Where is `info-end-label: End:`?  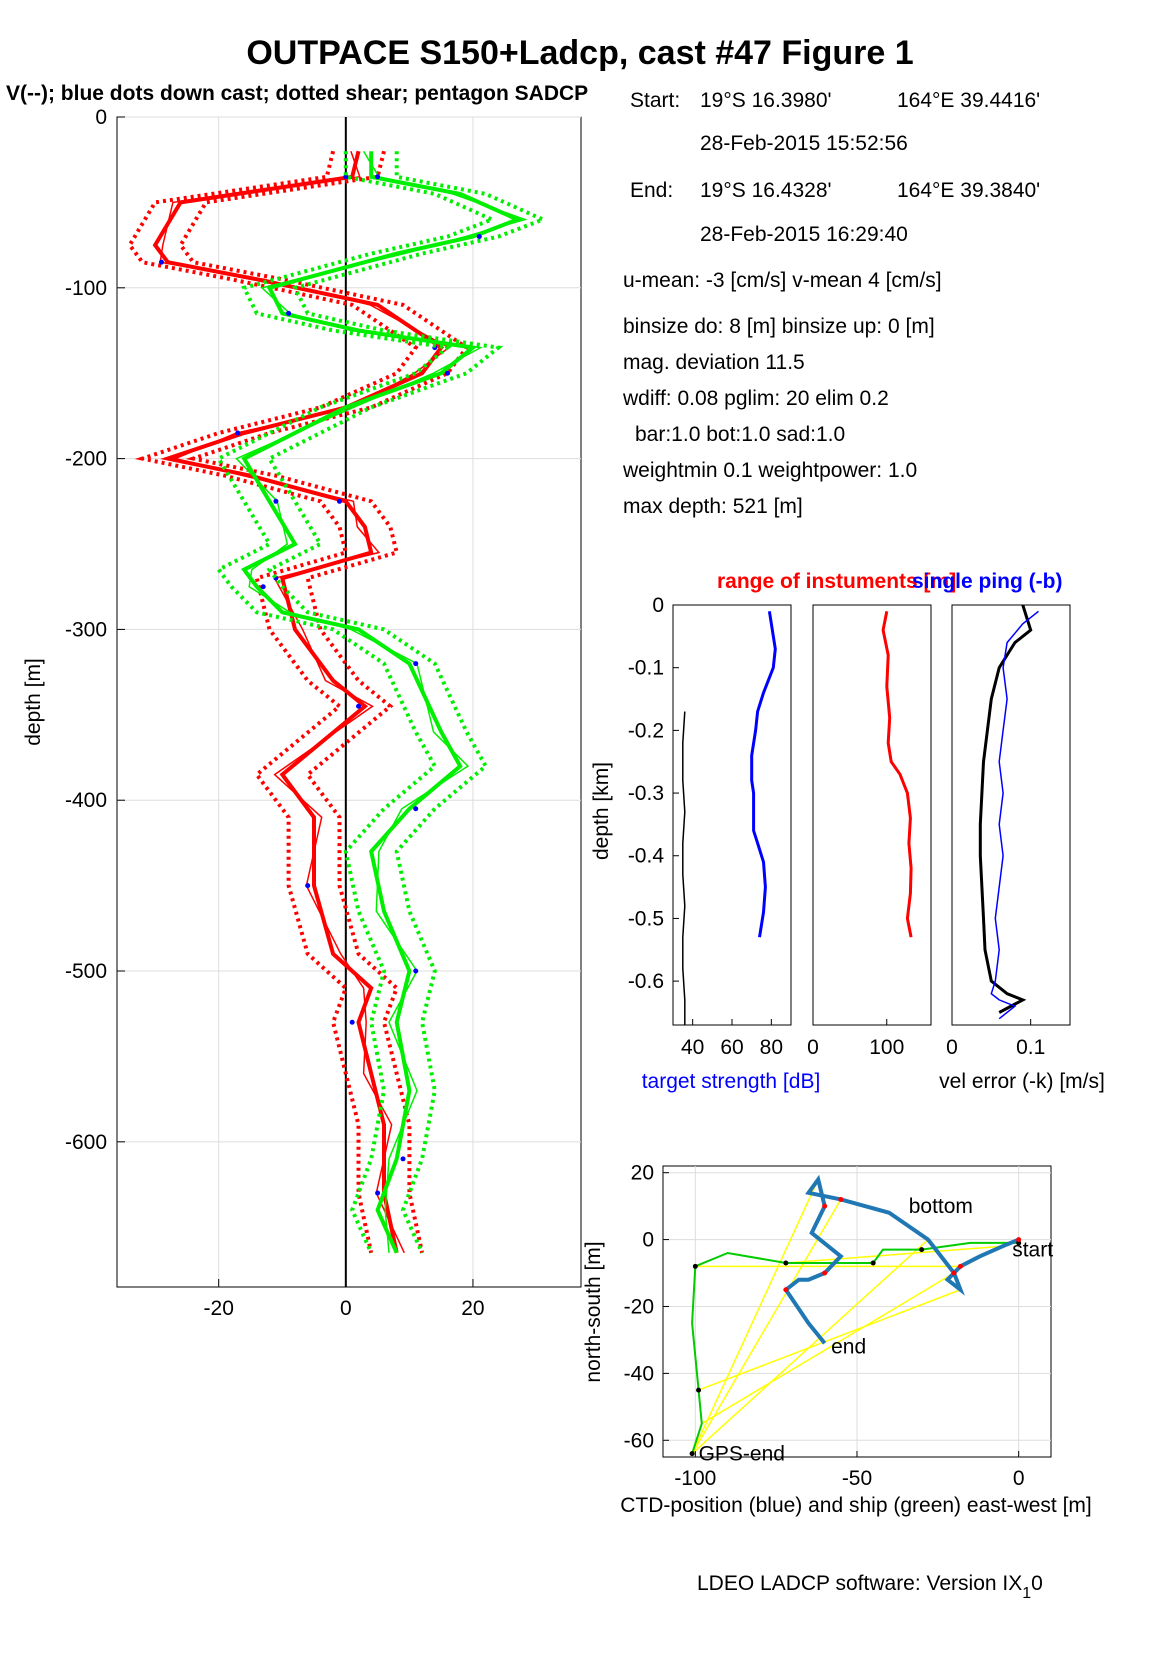 info-end-label: End: is located at coordinates (651, 190).